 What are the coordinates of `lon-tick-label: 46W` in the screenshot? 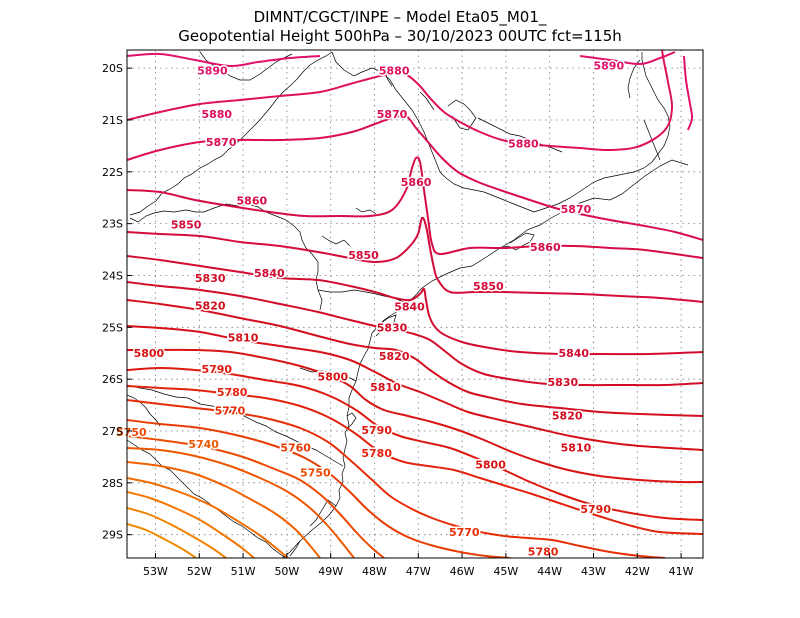 It's located at (462, 571).